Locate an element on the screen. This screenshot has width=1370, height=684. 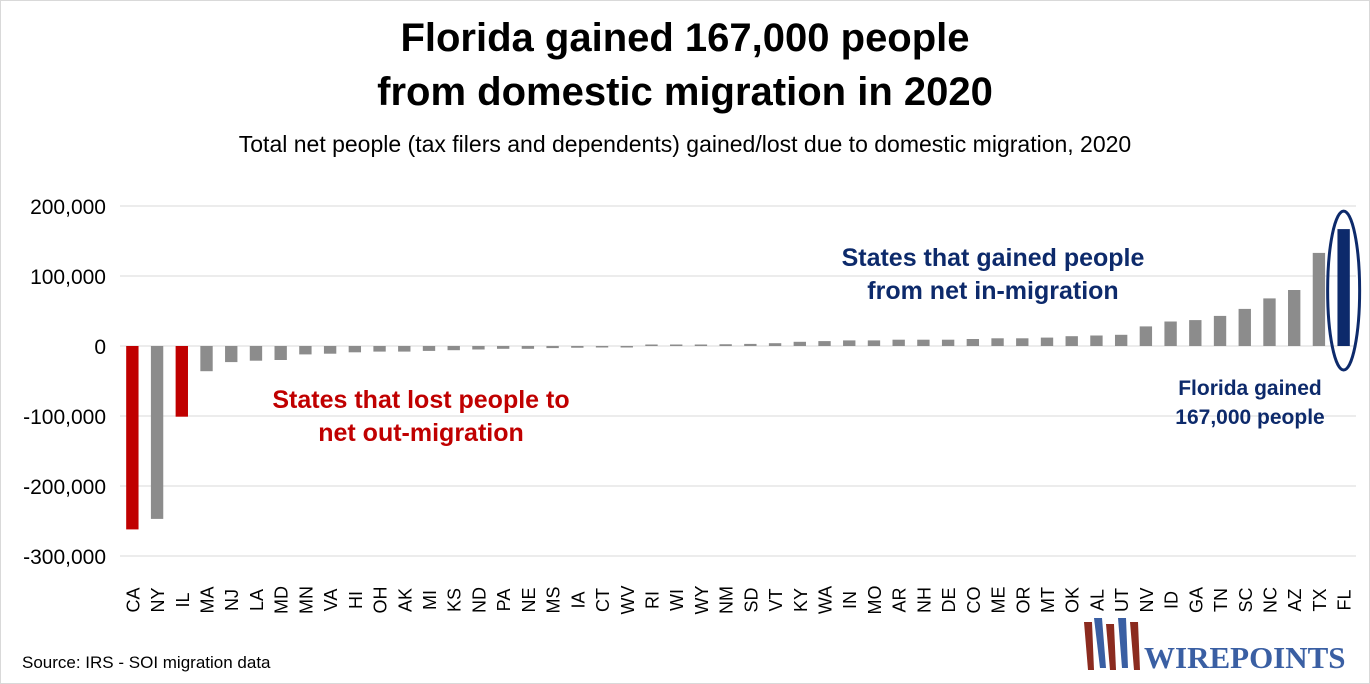
x-tick-label: NY is located at coordinates (158, 599).